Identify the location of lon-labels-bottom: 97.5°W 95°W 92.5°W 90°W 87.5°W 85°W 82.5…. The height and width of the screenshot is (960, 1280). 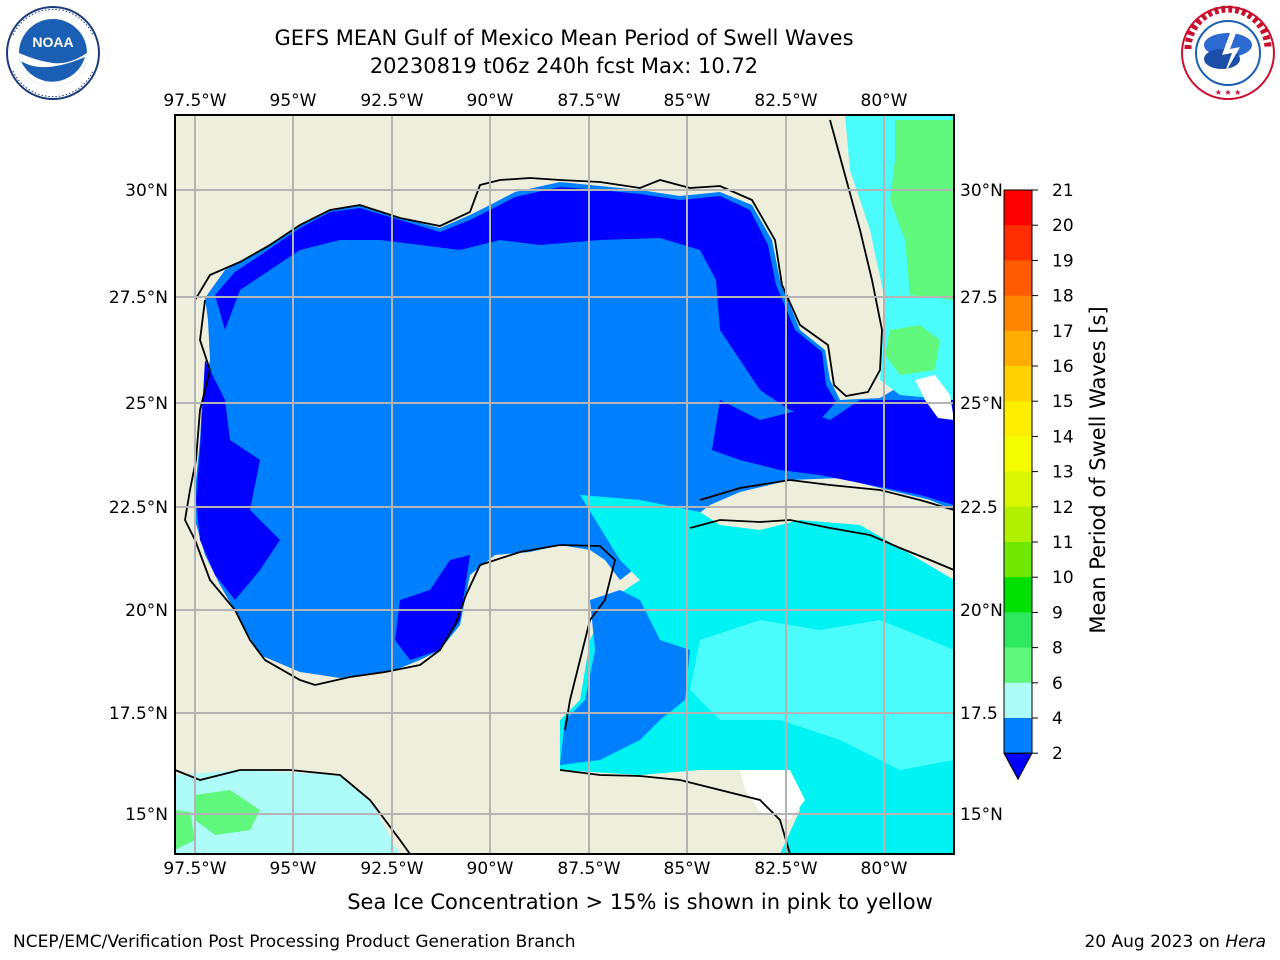
(535, 869).